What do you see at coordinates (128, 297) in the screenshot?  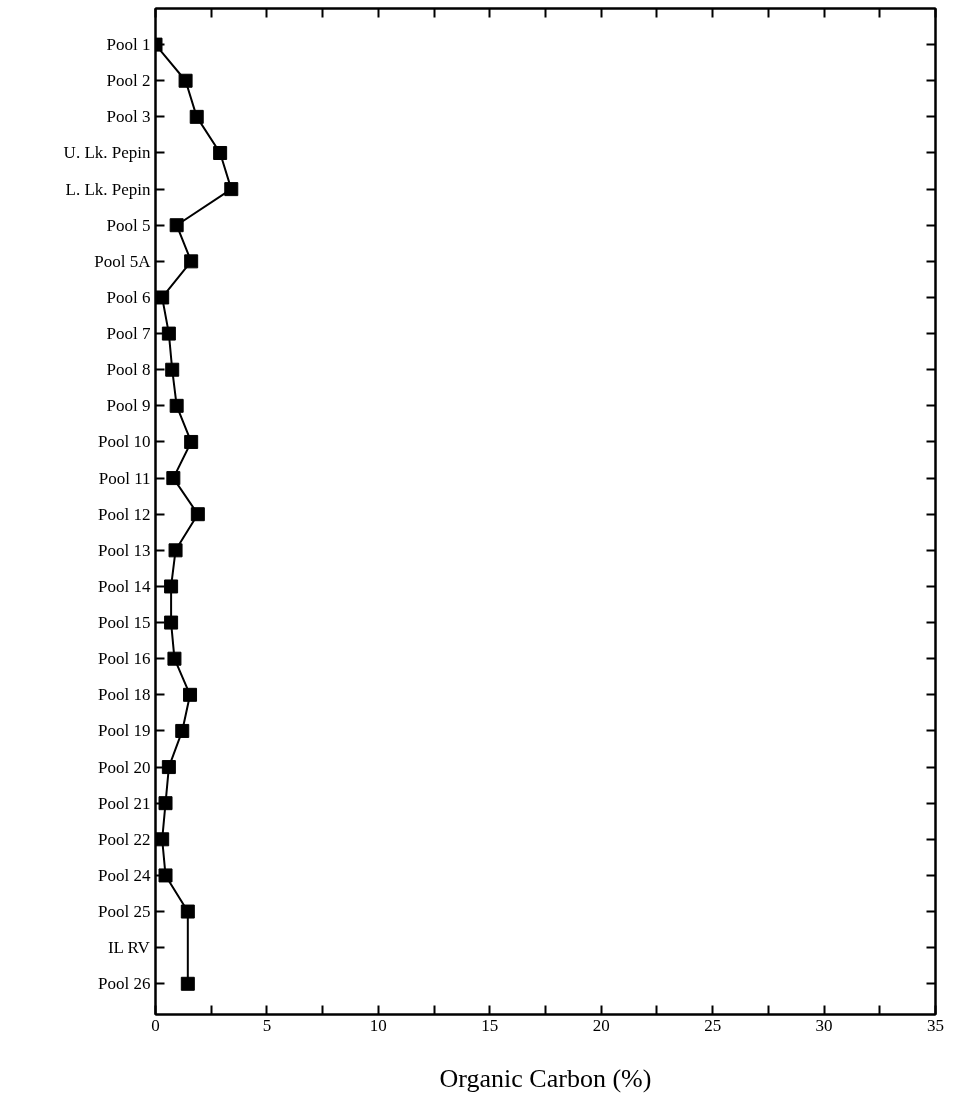 I see `y-tick-label: Pool 6` at bounding box center [128, 297].